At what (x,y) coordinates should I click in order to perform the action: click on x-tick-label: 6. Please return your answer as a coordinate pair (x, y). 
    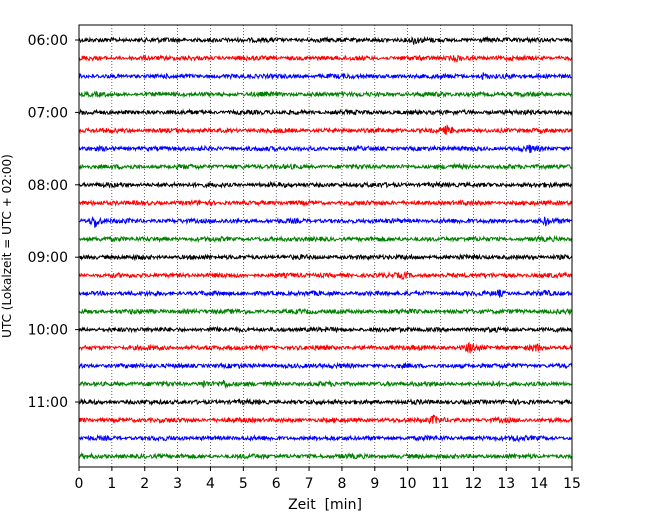
    Looking at the image, I should click on (276, 484).